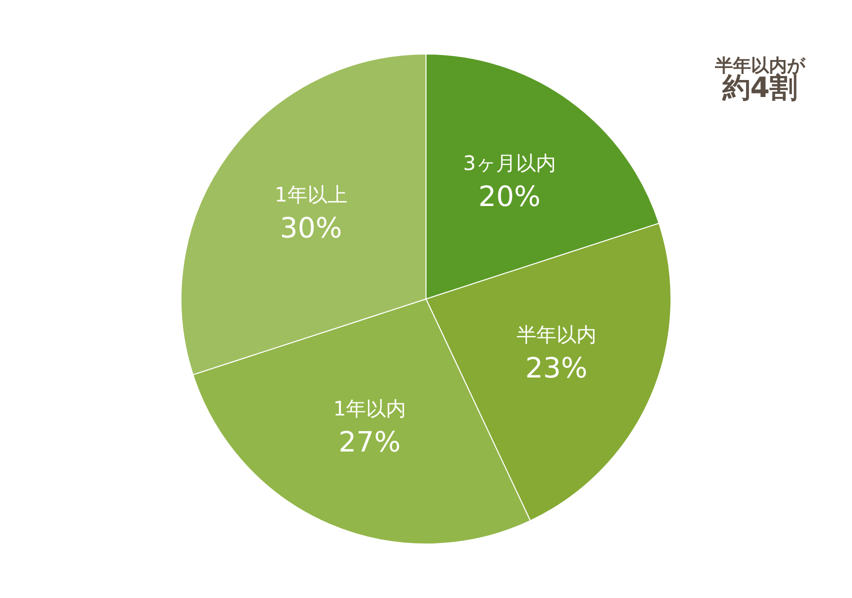  I want to click on data-label: 20%, so click(509, 197).